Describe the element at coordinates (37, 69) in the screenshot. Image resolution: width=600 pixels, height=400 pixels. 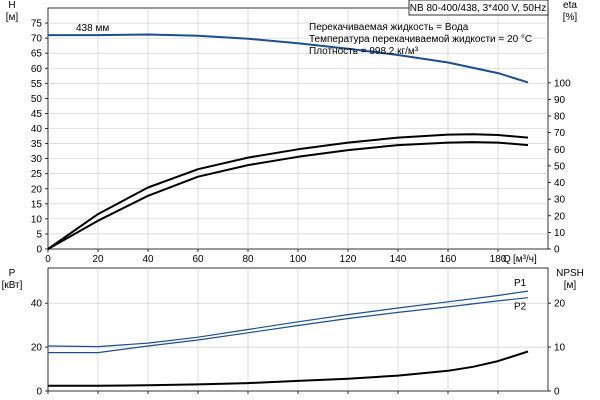
I see `left-tick-label: 60` at that location.